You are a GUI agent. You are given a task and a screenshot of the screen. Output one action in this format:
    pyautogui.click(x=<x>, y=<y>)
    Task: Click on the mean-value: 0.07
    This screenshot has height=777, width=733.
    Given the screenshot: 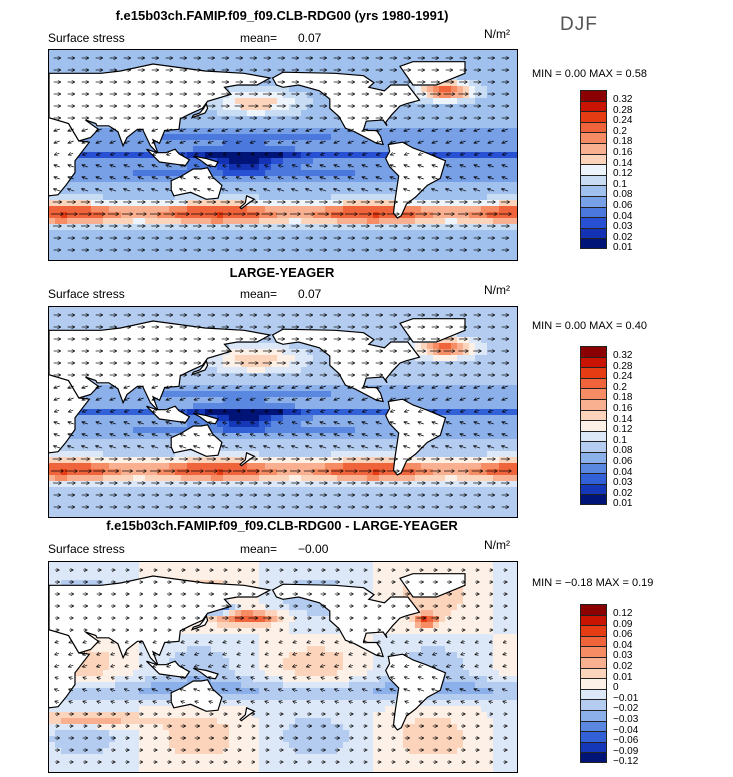 What is the action you would take?
    pyautogui.click(x=310, y=38)
    